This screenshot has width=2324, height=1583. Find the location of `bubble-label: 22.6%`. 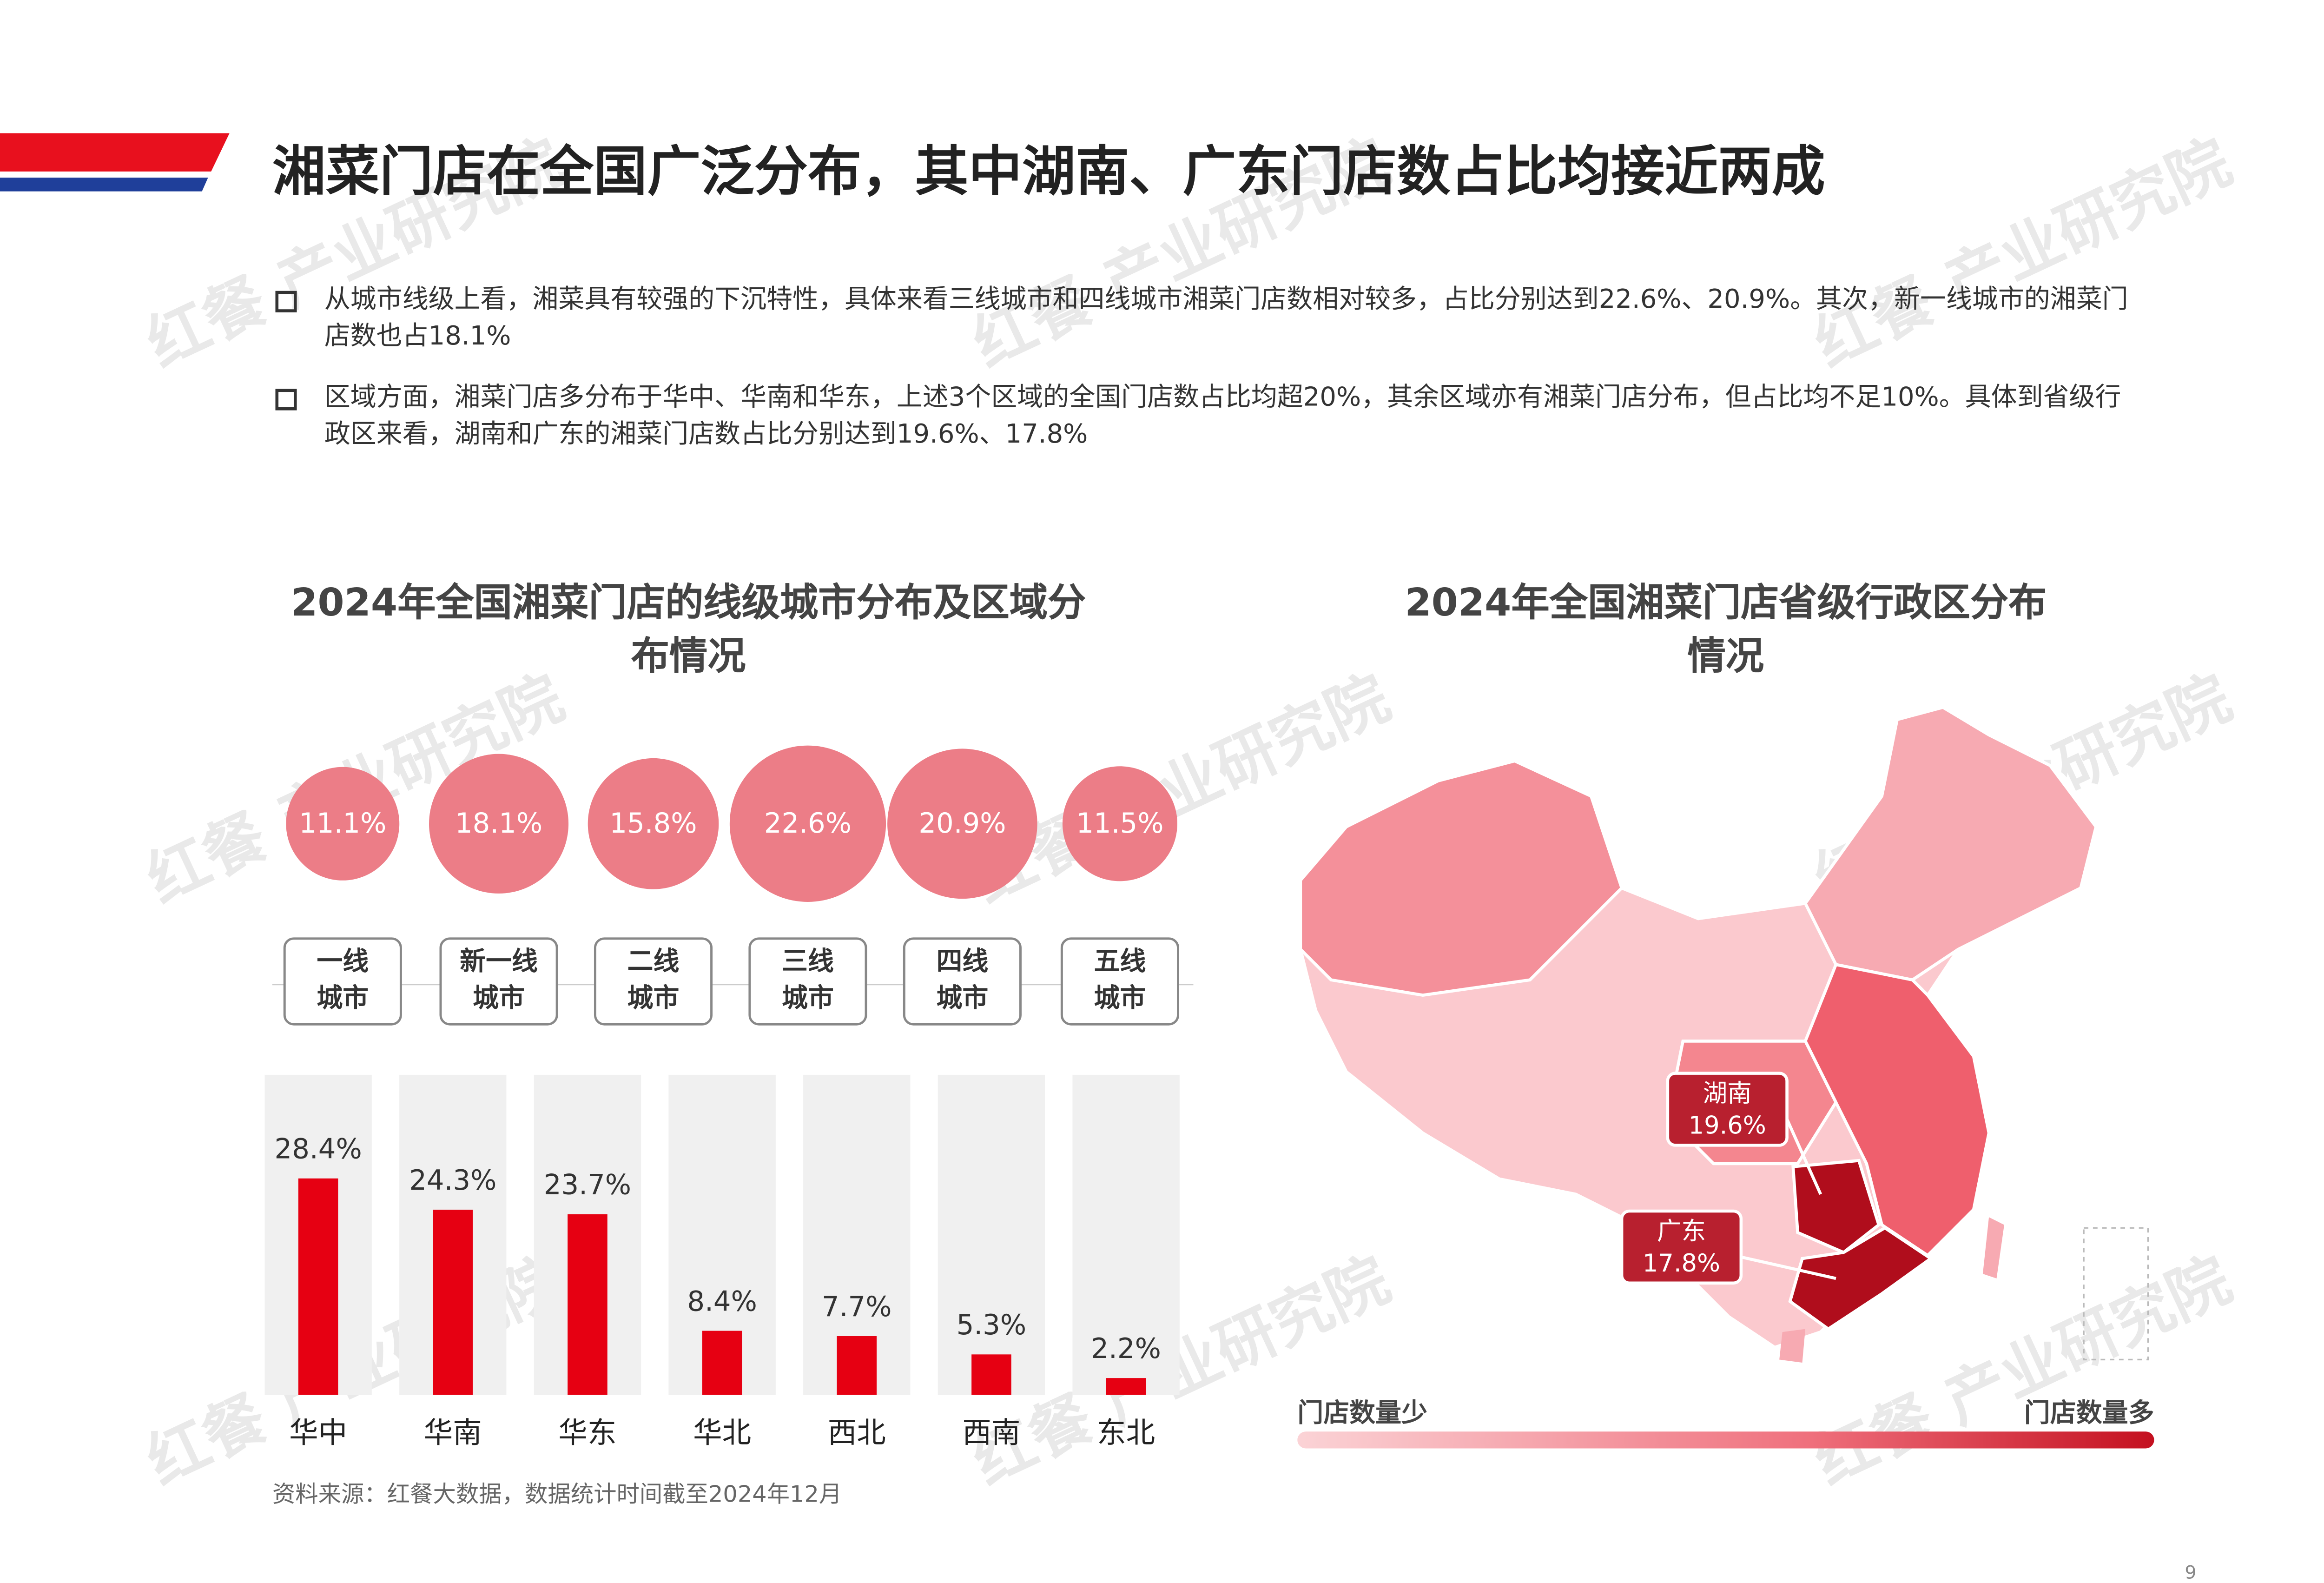

bubble-label: 22.6% is located at coordinates (808, 823).